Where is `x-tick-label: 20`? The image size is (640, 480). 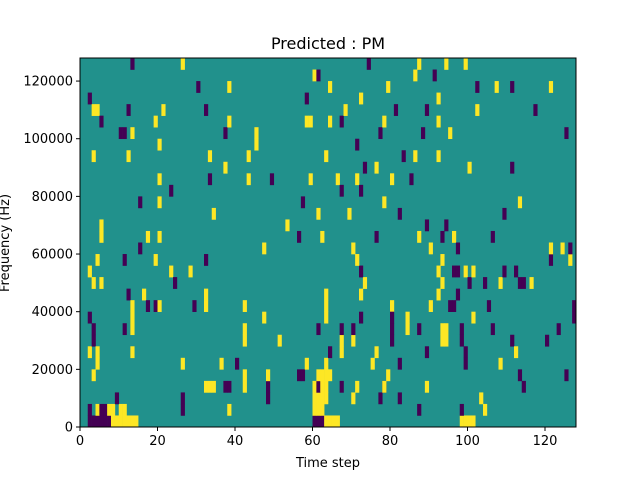 x-tick-label: 20 is located at coordinates (157, 441).